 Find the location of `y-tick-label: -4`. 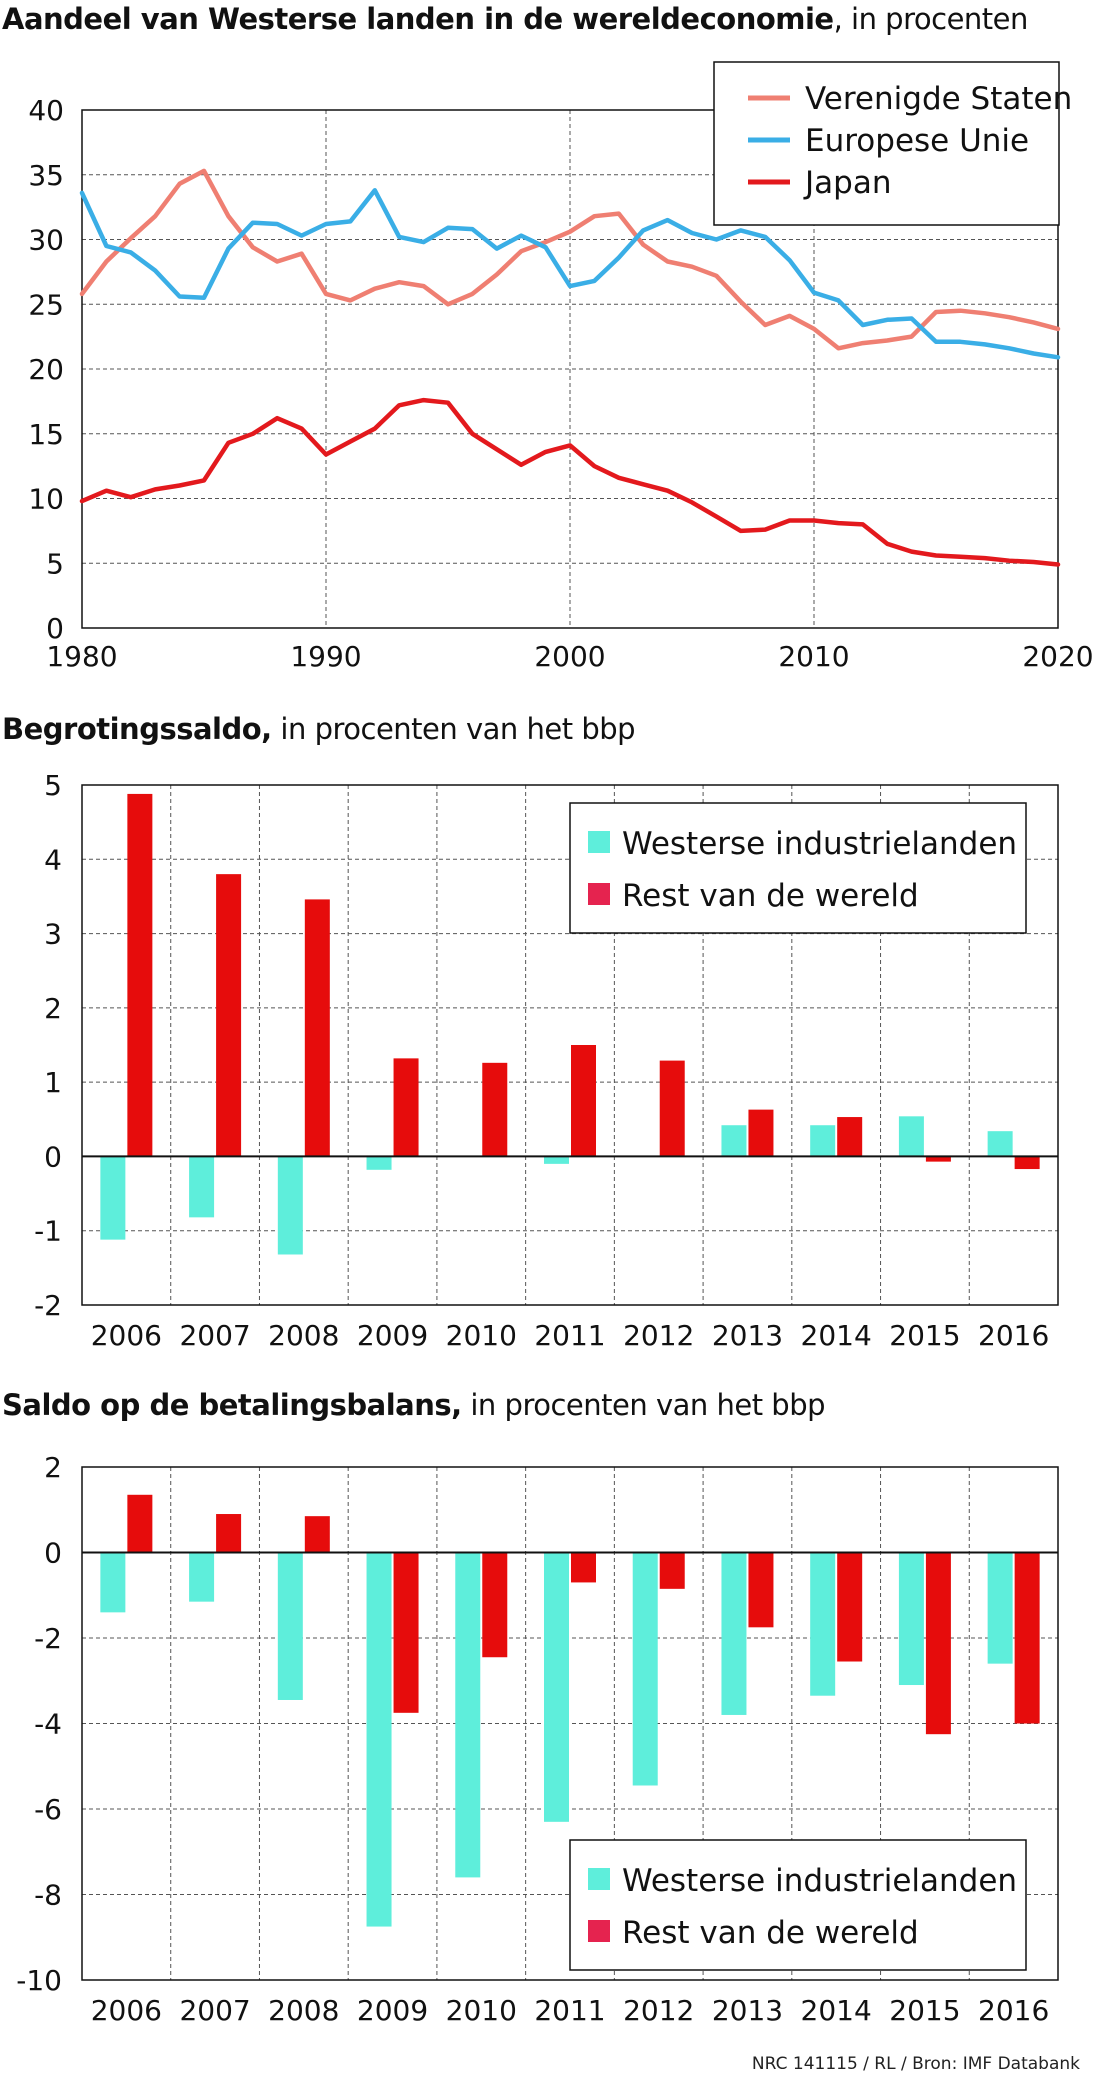

y-tick-label: -4 is located at coordinates (48, 1724).